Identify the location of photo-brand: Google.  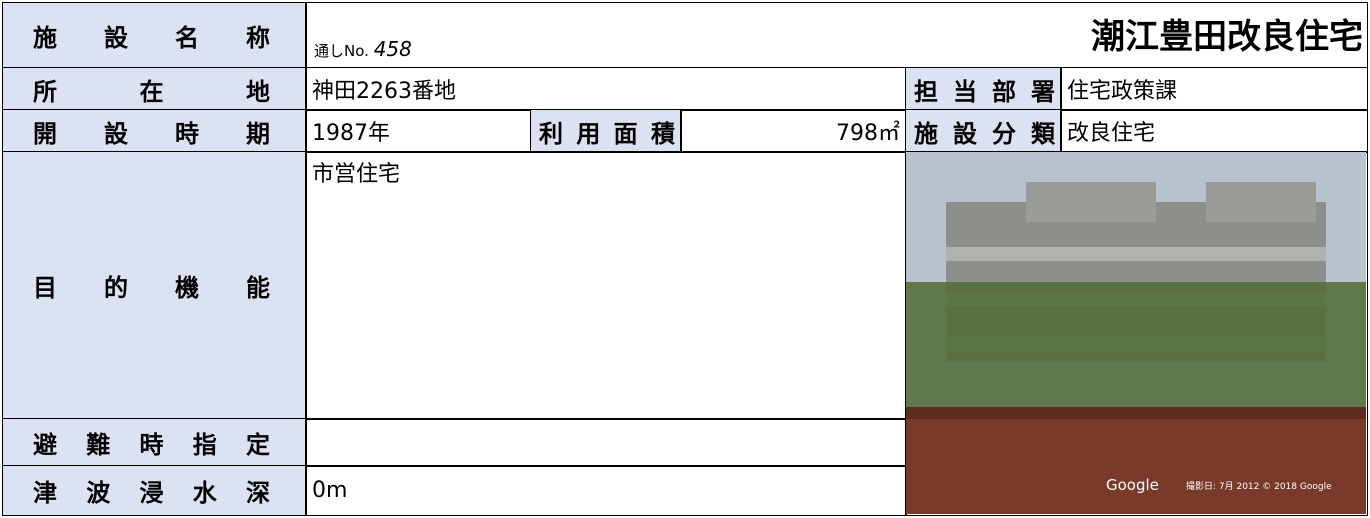
(1132, 485).